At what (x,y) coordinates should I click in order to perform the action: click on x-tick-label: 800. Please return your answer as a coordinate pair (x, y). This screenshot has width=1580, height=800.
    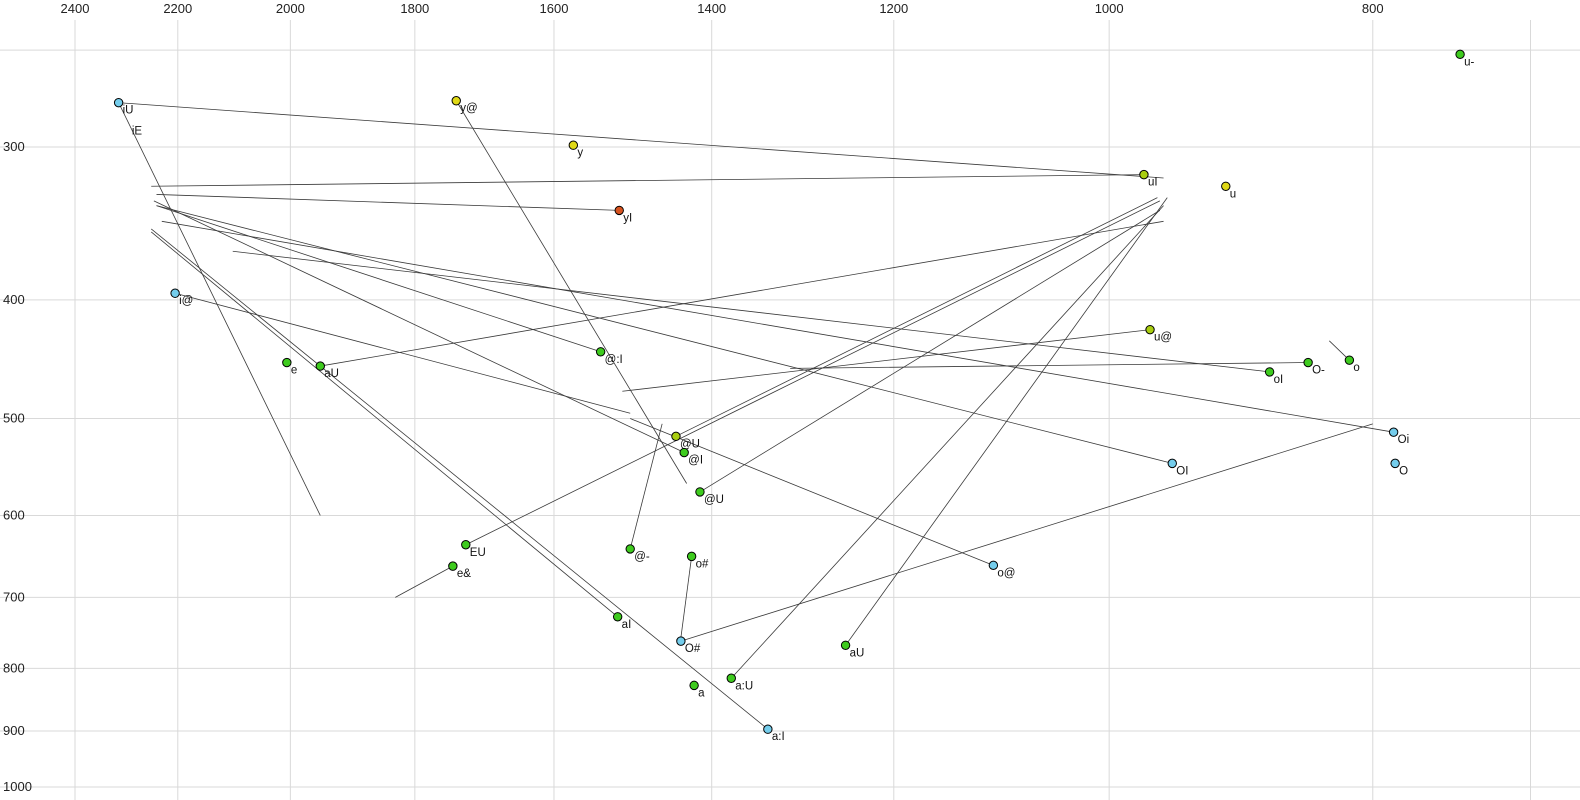
    Looking at the image, I should click on (1373, 8).